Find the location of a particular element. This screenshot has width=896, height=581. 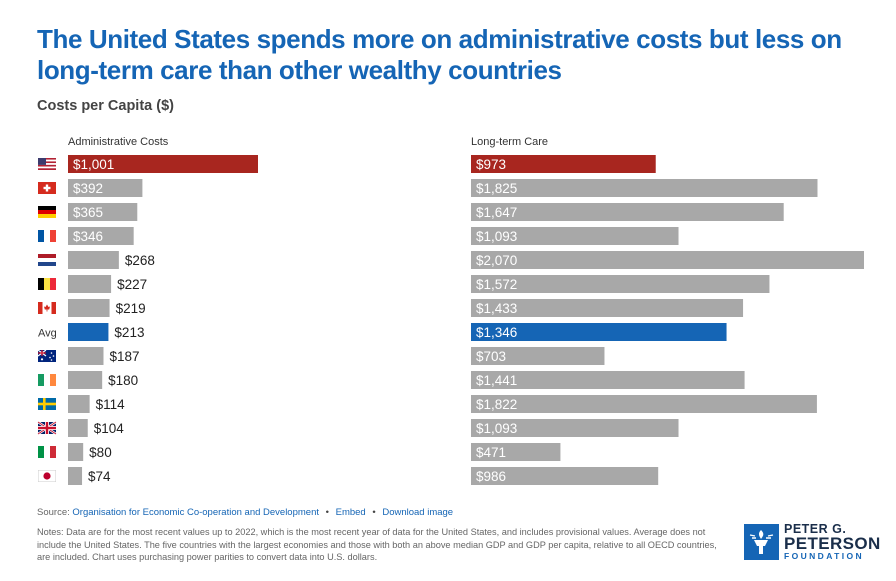

japan-flag-icon is located at coordinates (47, 476).